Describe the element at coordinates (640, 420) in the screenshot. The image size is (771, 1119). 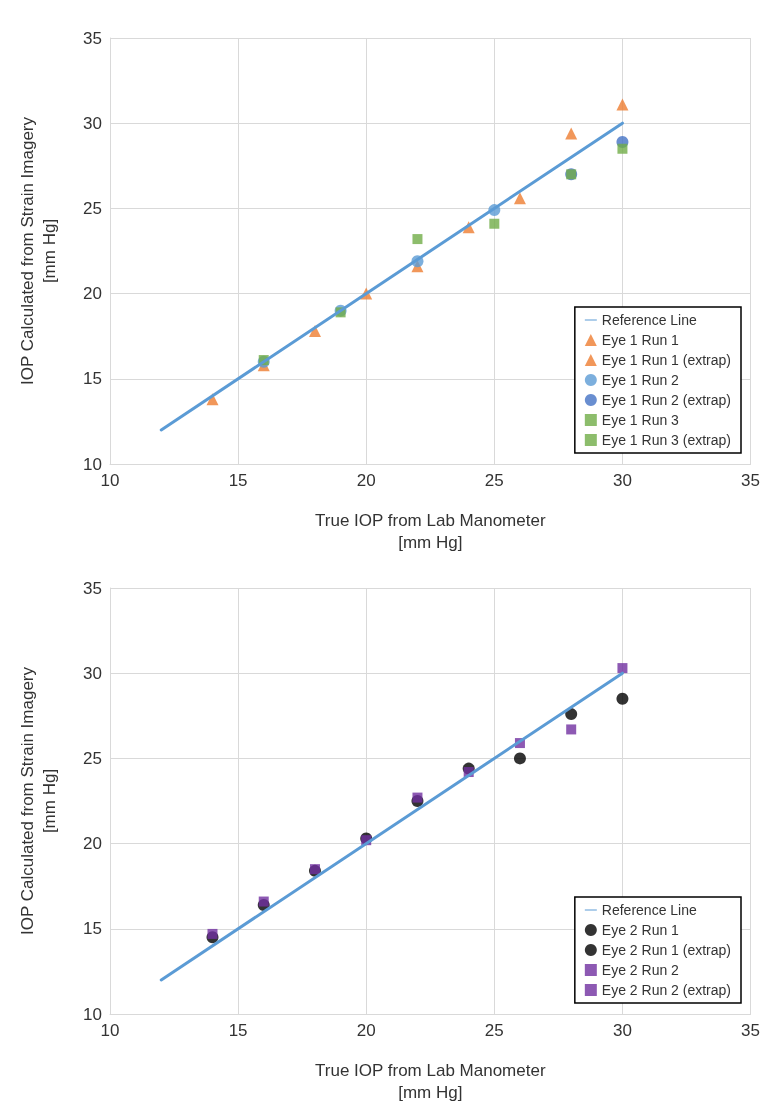
I see `legend-label: Eye 1 Run 3` at that location.